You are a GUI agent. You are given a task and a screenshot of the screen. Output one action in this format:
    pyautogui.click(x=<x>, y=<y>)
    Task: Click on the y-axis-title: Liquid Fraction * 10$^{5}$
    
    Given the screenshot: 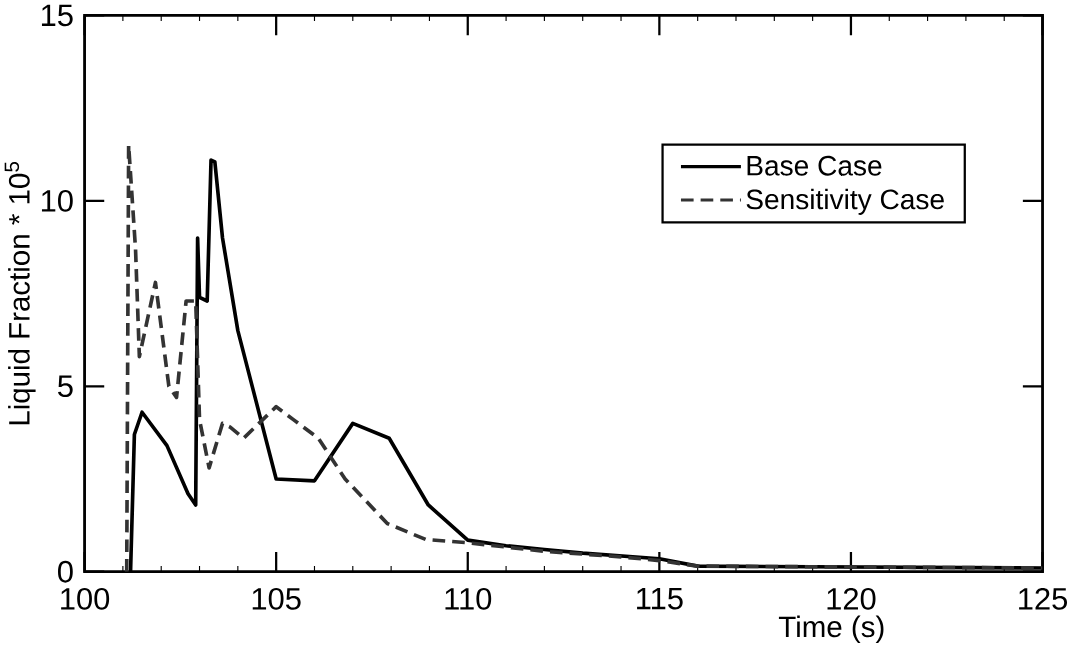 What is the action you would take?
    pyautogui.click(x=20, y=293)
    